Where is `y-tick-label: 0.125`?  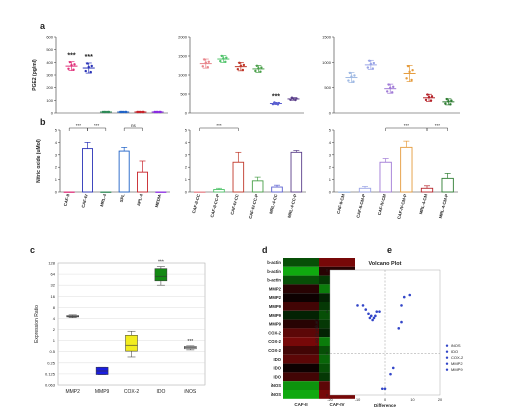
y-tick-label: 0.125 is located at coordinates (50, 373).